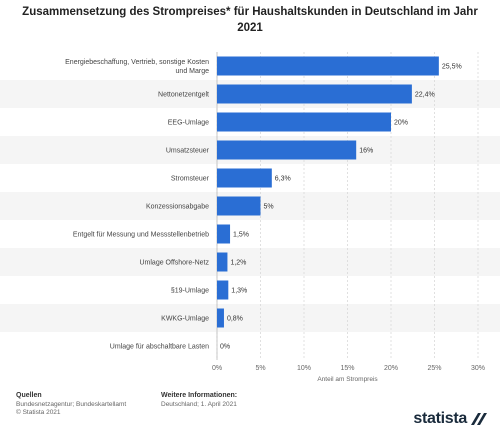 The height and width of the screenshot is (437, 500). Describe the element at coordinates (217, 368) in the screenshot. I see `x-tick-label: 0%` at that location.